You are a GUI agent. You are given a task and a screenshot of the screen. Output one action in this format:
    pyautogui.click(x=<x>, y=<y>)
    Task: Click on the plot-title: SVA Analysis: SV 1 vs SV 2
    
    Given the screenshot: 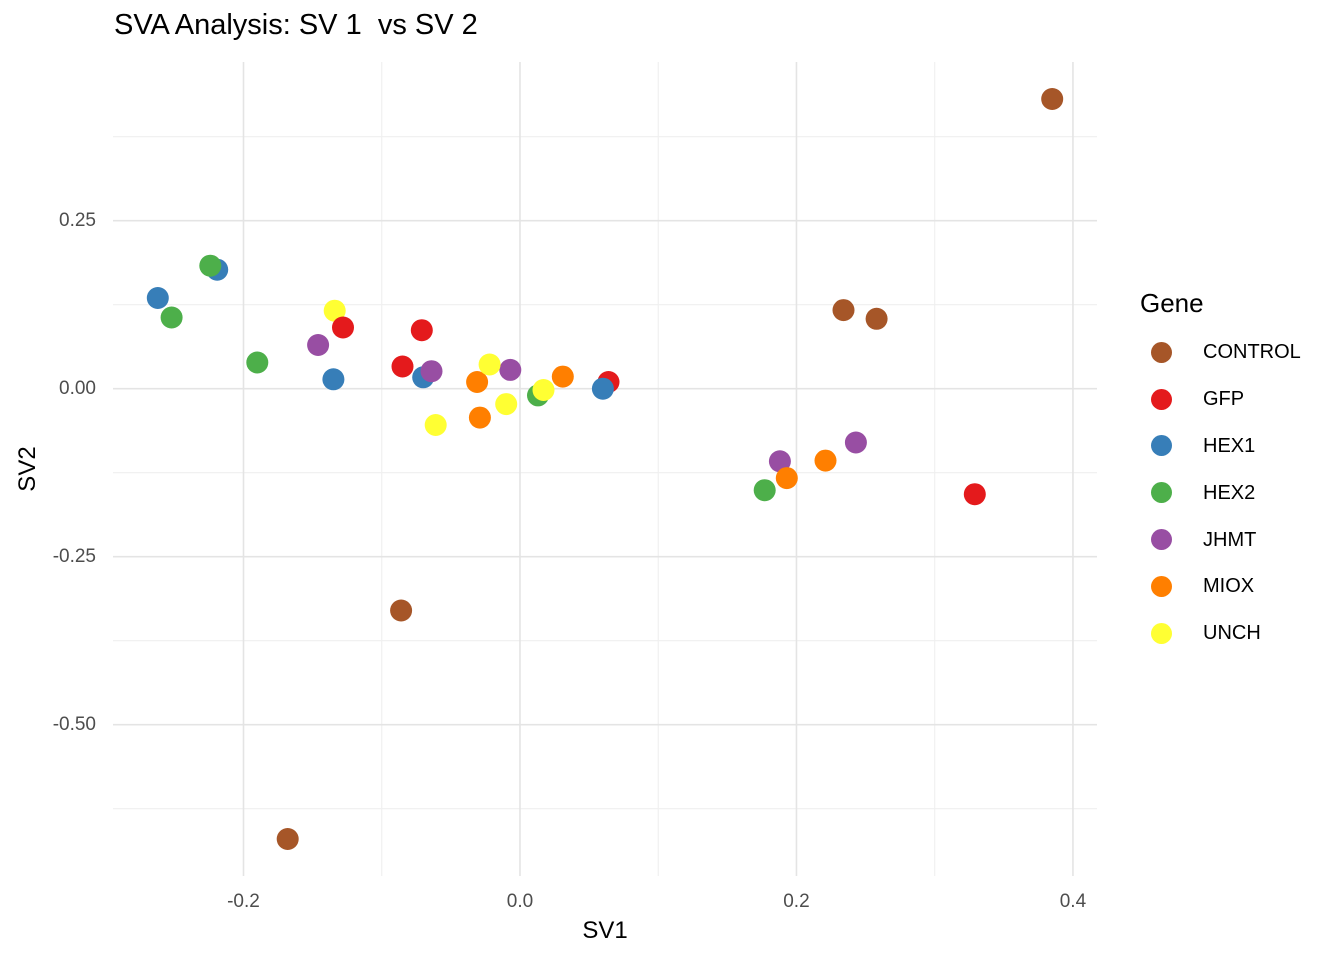 What is the action you would take?
    pyautogui.click(x=296, y=25)
    